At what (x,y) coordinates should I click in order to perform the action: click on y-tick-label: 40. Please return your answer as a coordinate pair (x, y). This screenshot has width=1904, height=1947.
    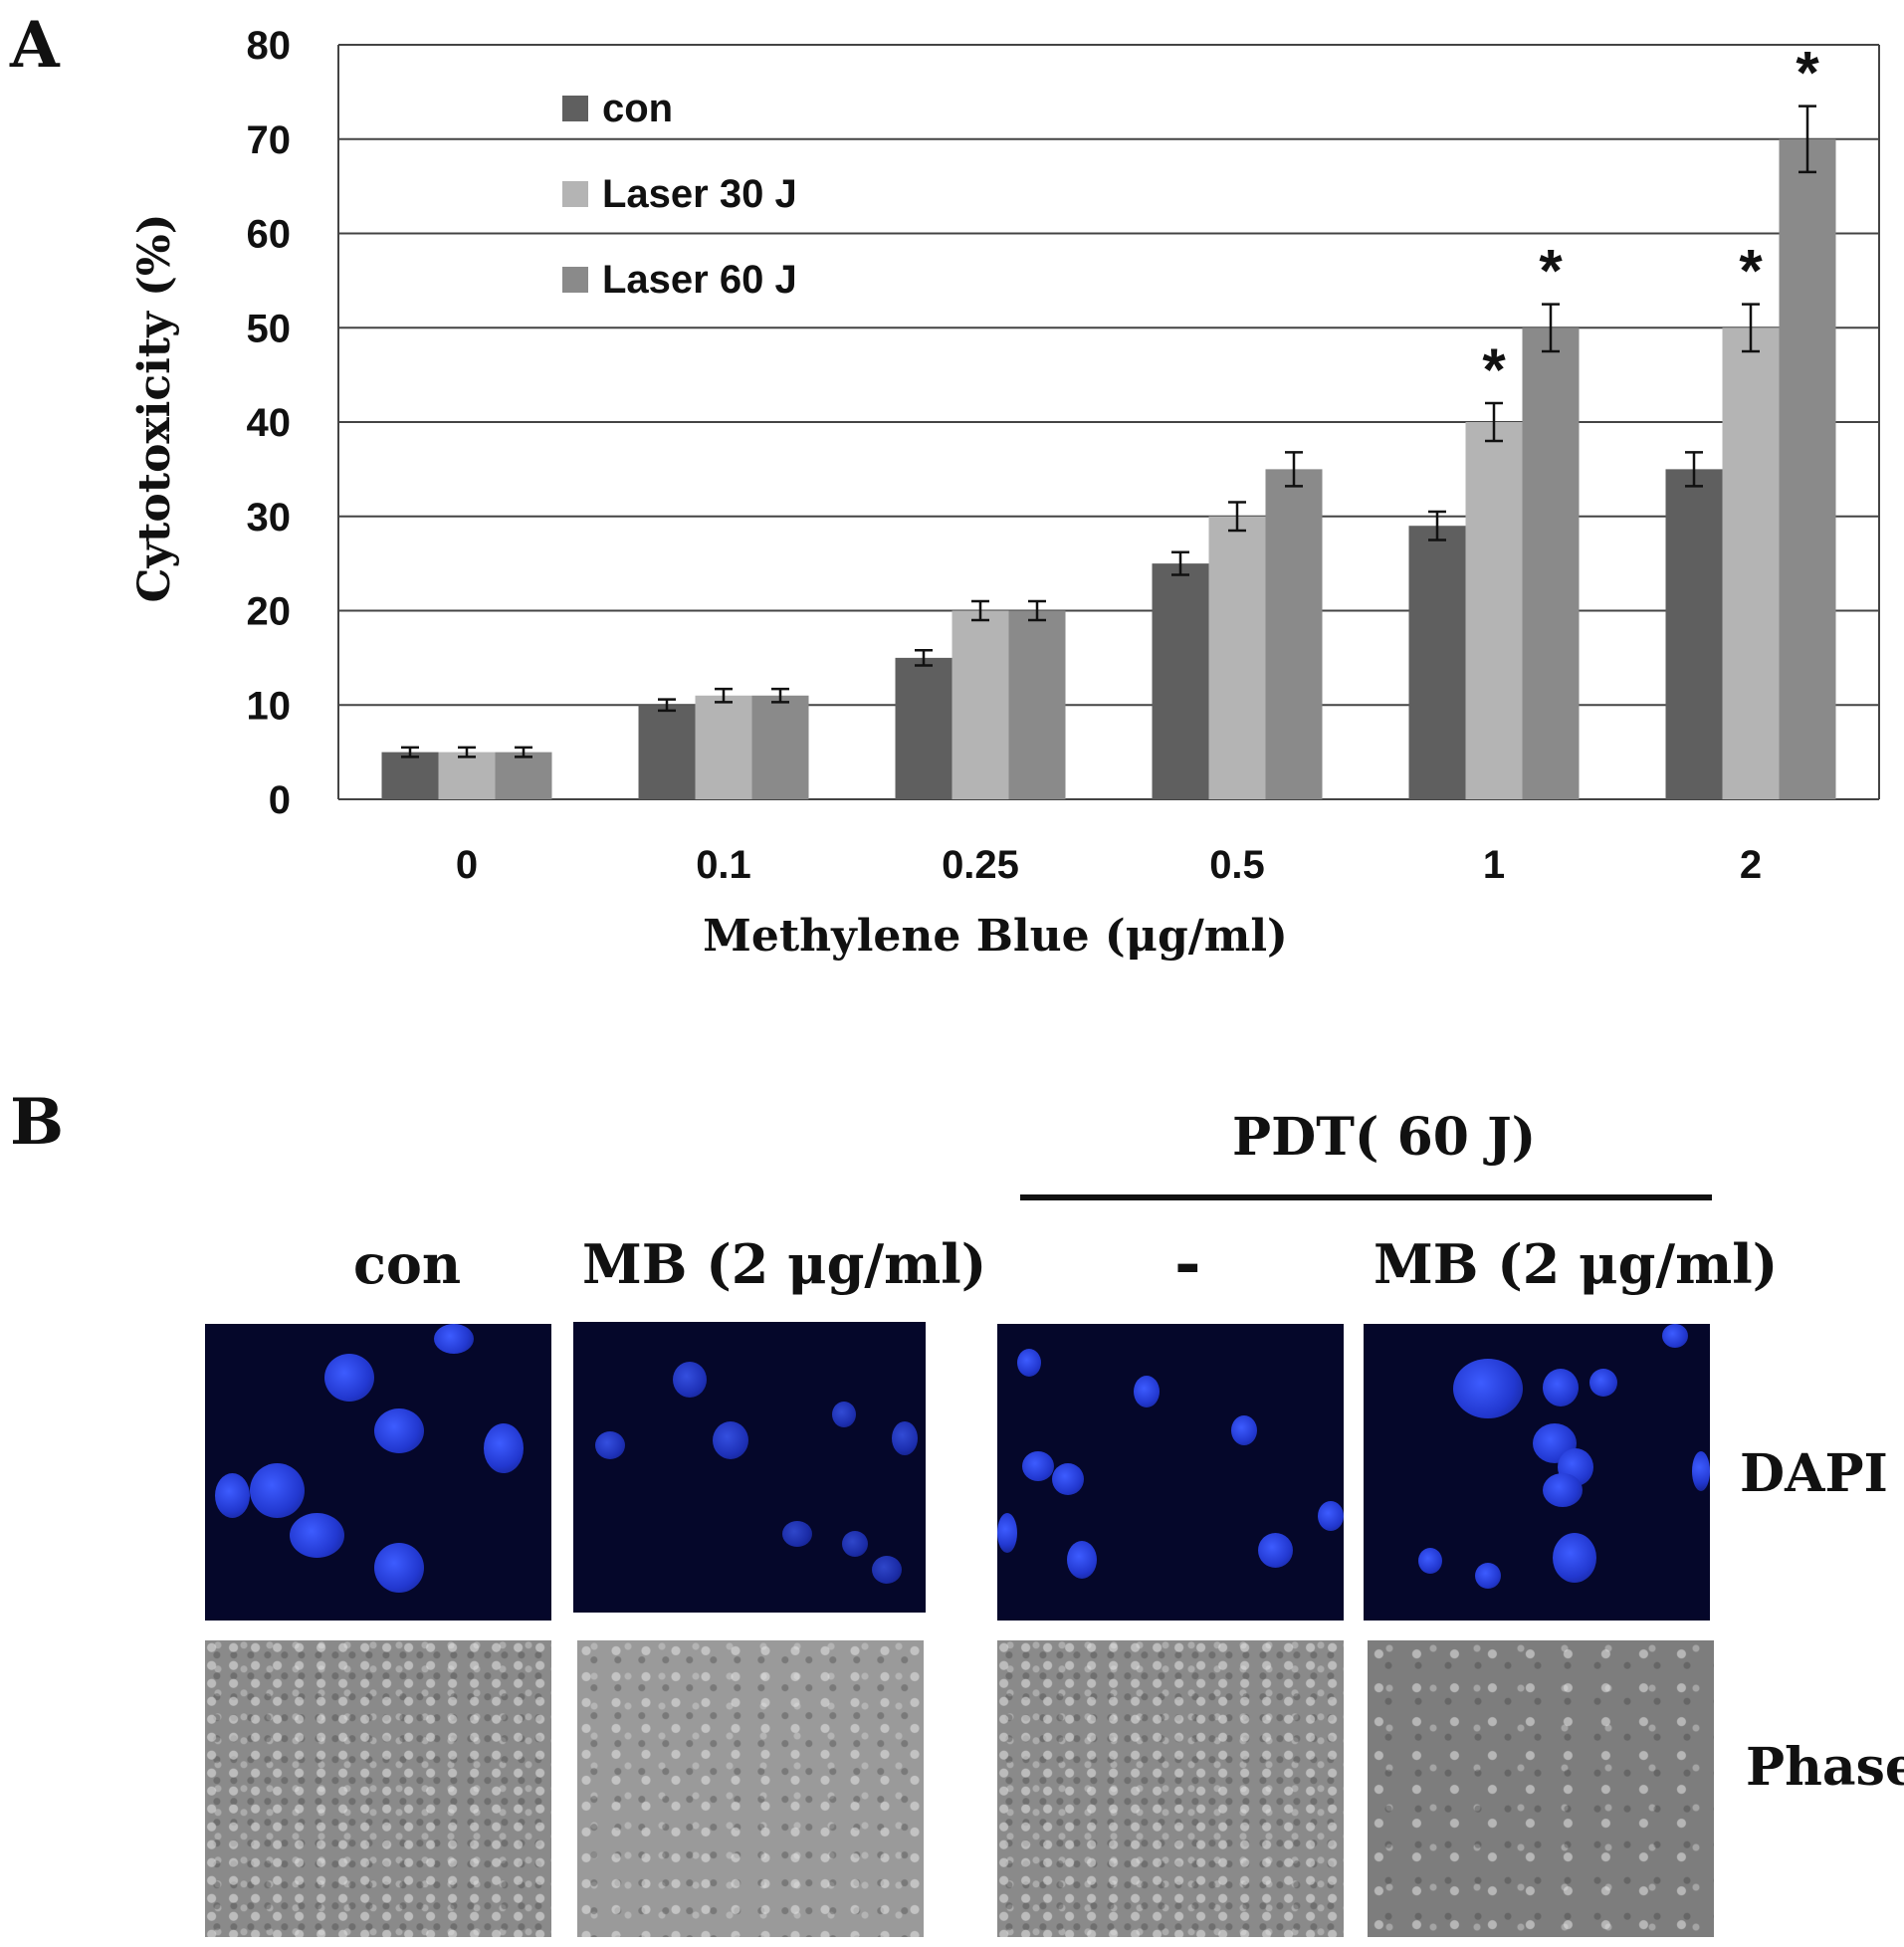
    Looking at the image, I should click on (269, 423).